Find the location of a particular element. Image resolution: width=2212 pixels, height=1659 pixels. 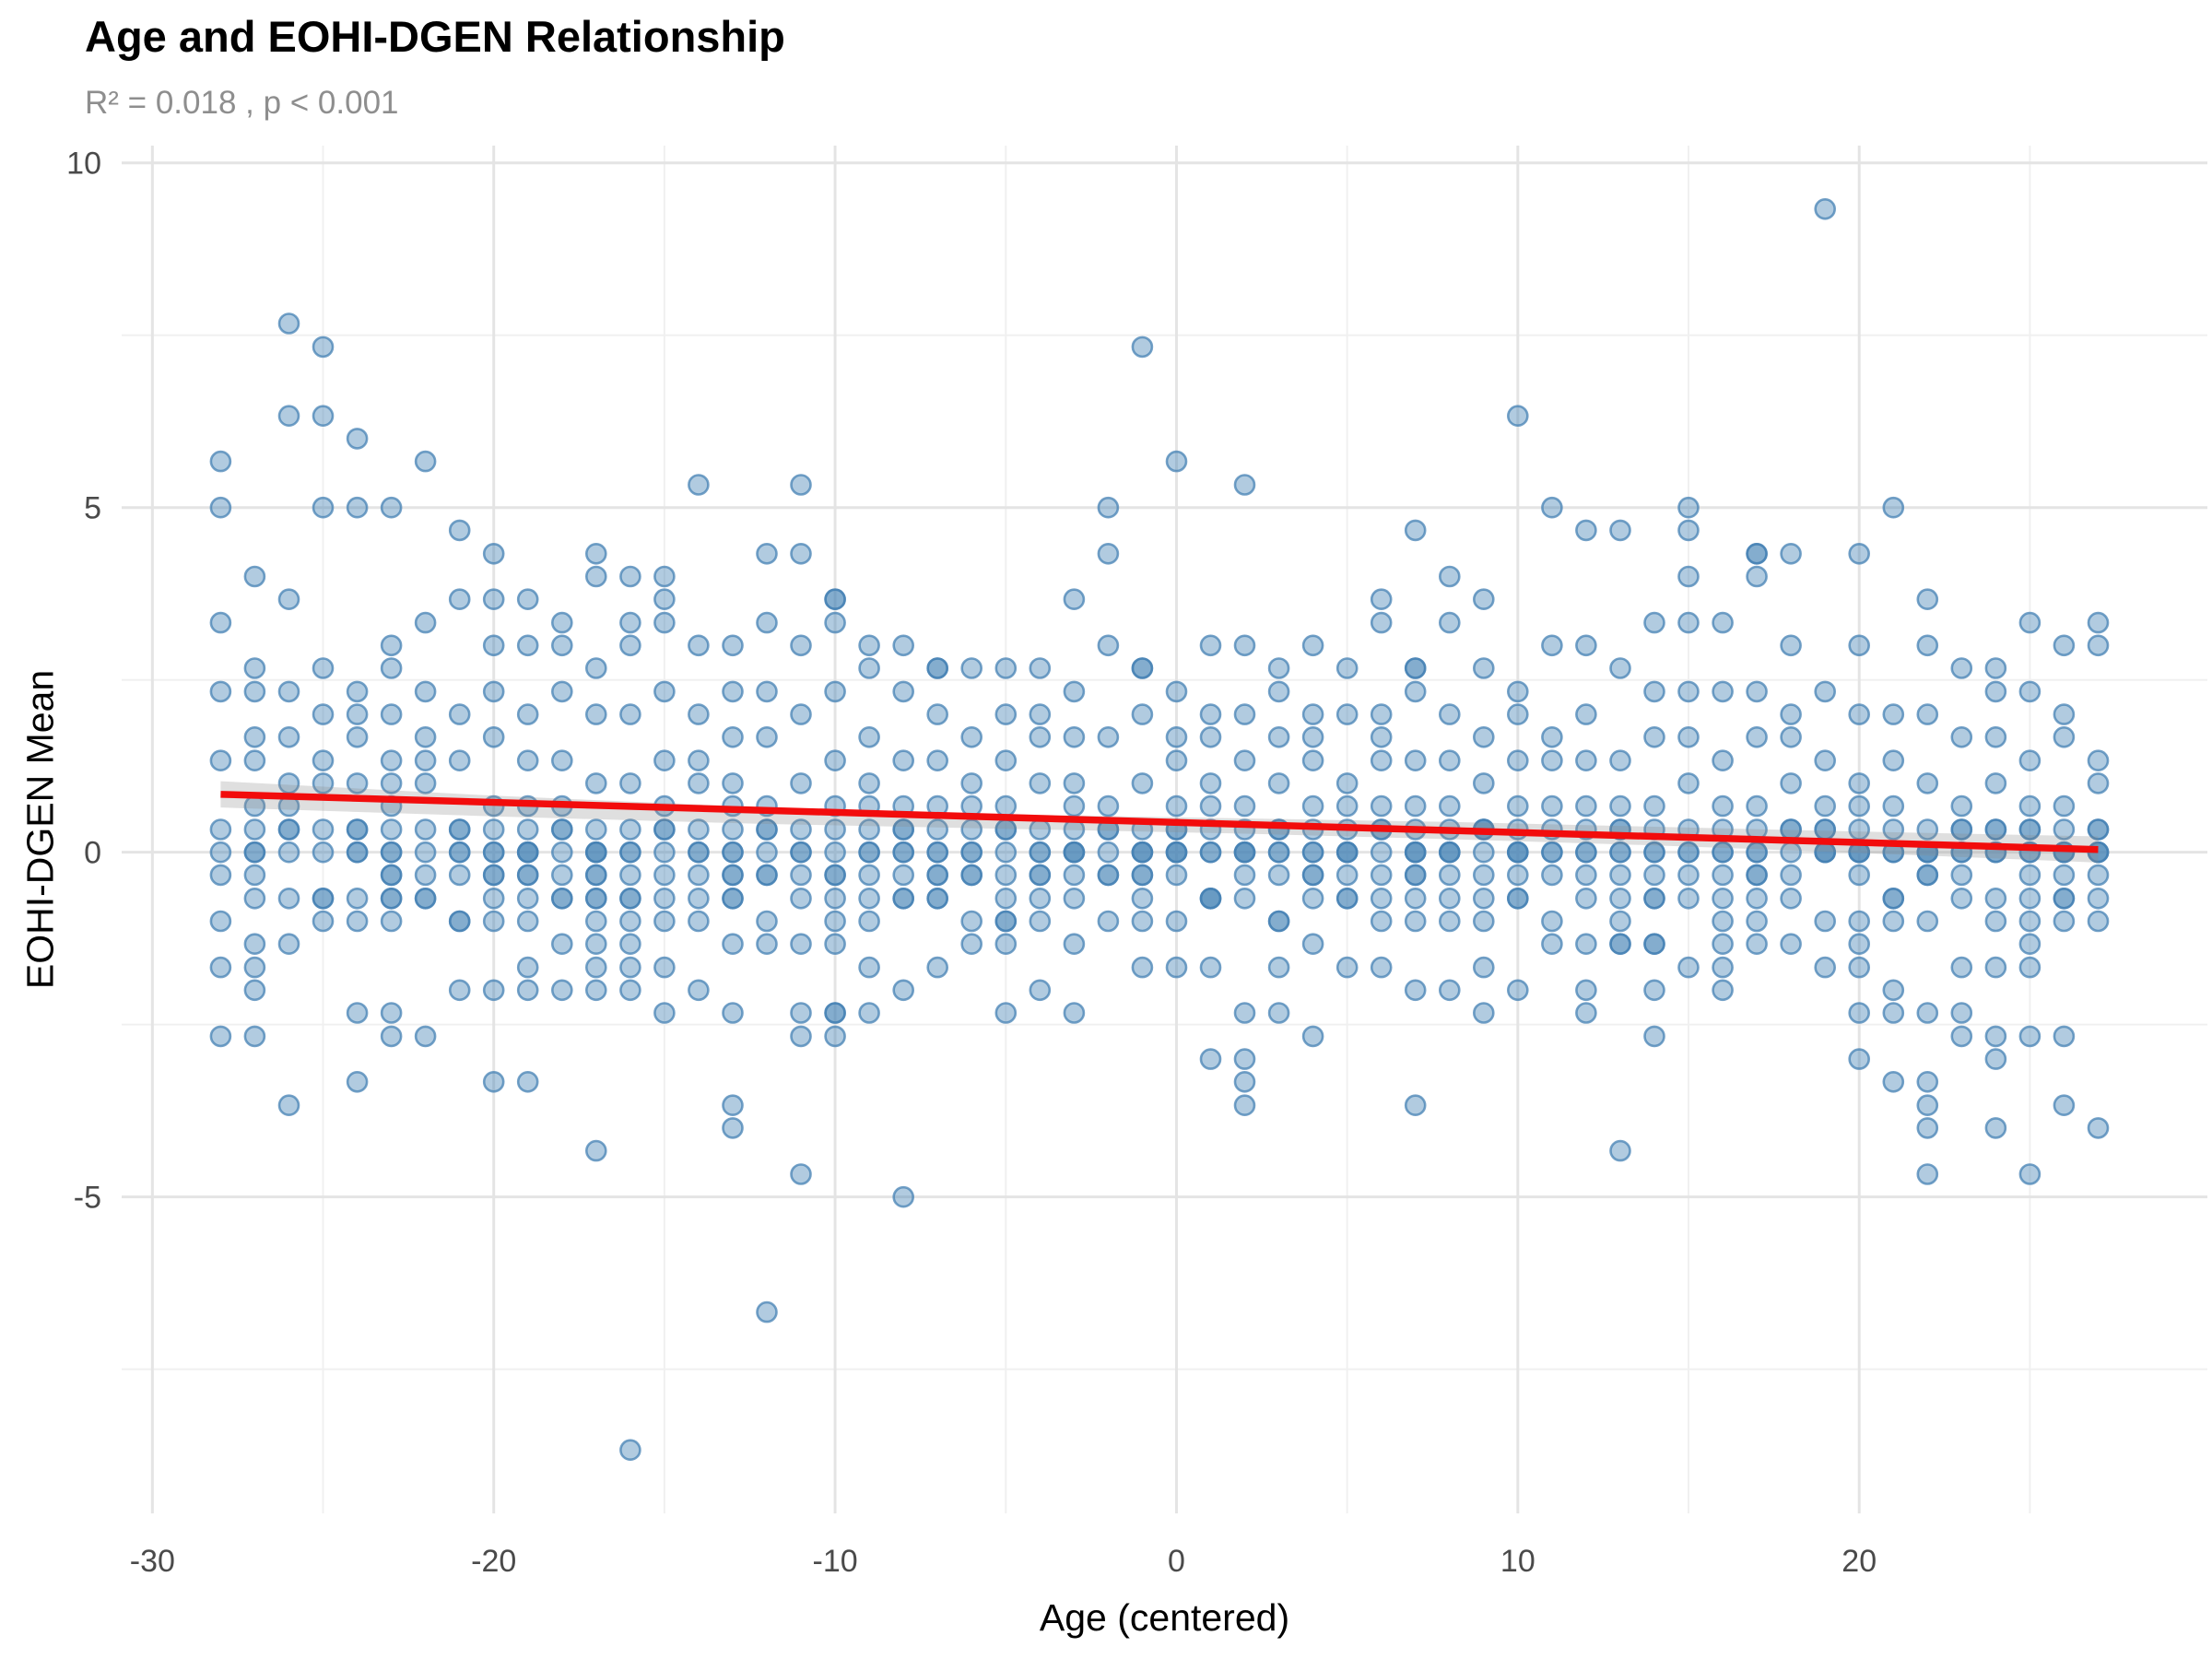

x-tick-label: 20 is located at coordinates (1859, 1561).